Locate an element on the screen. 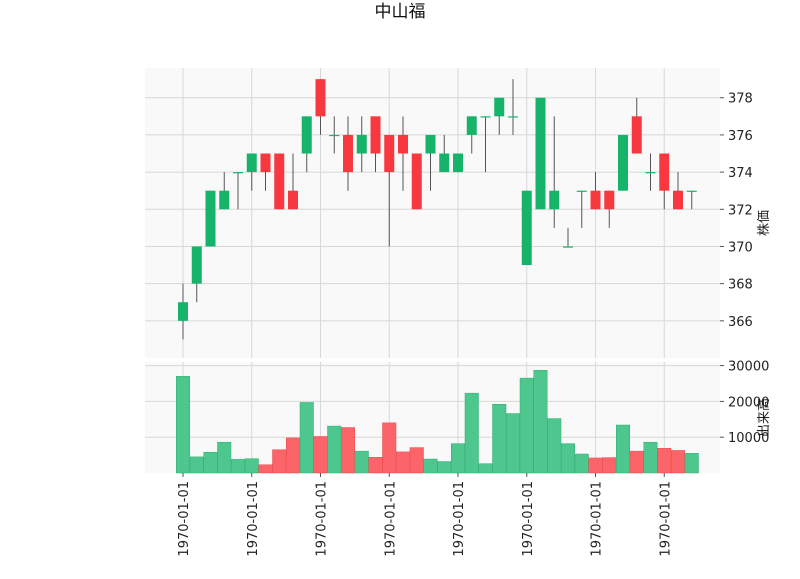 This screenshot has height=579, width=800. price-tick-label: 368 is located at coordinates (740, 285).